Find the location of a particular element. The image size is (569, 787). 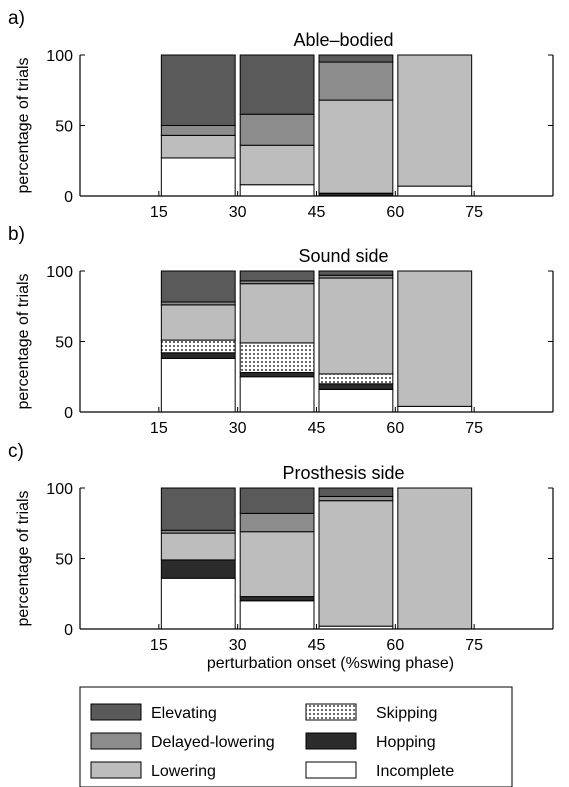

legend-label: Lowering is located at coordinates (183, 771).